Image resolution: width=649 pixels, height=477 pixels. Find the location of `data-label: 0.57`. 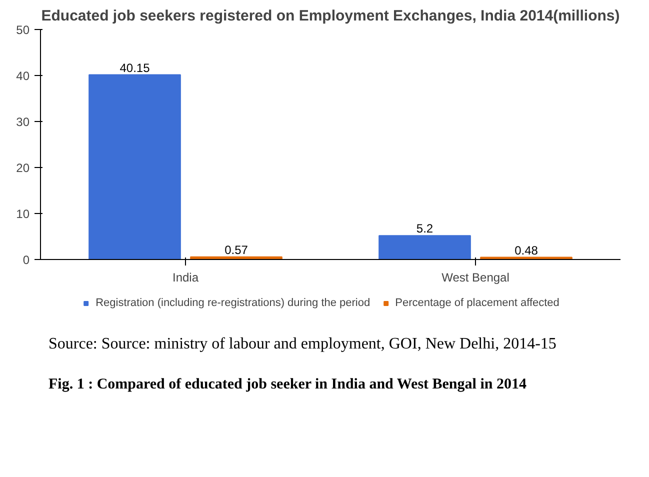

data-label: 0.57 is located at coordinates (236, 249).